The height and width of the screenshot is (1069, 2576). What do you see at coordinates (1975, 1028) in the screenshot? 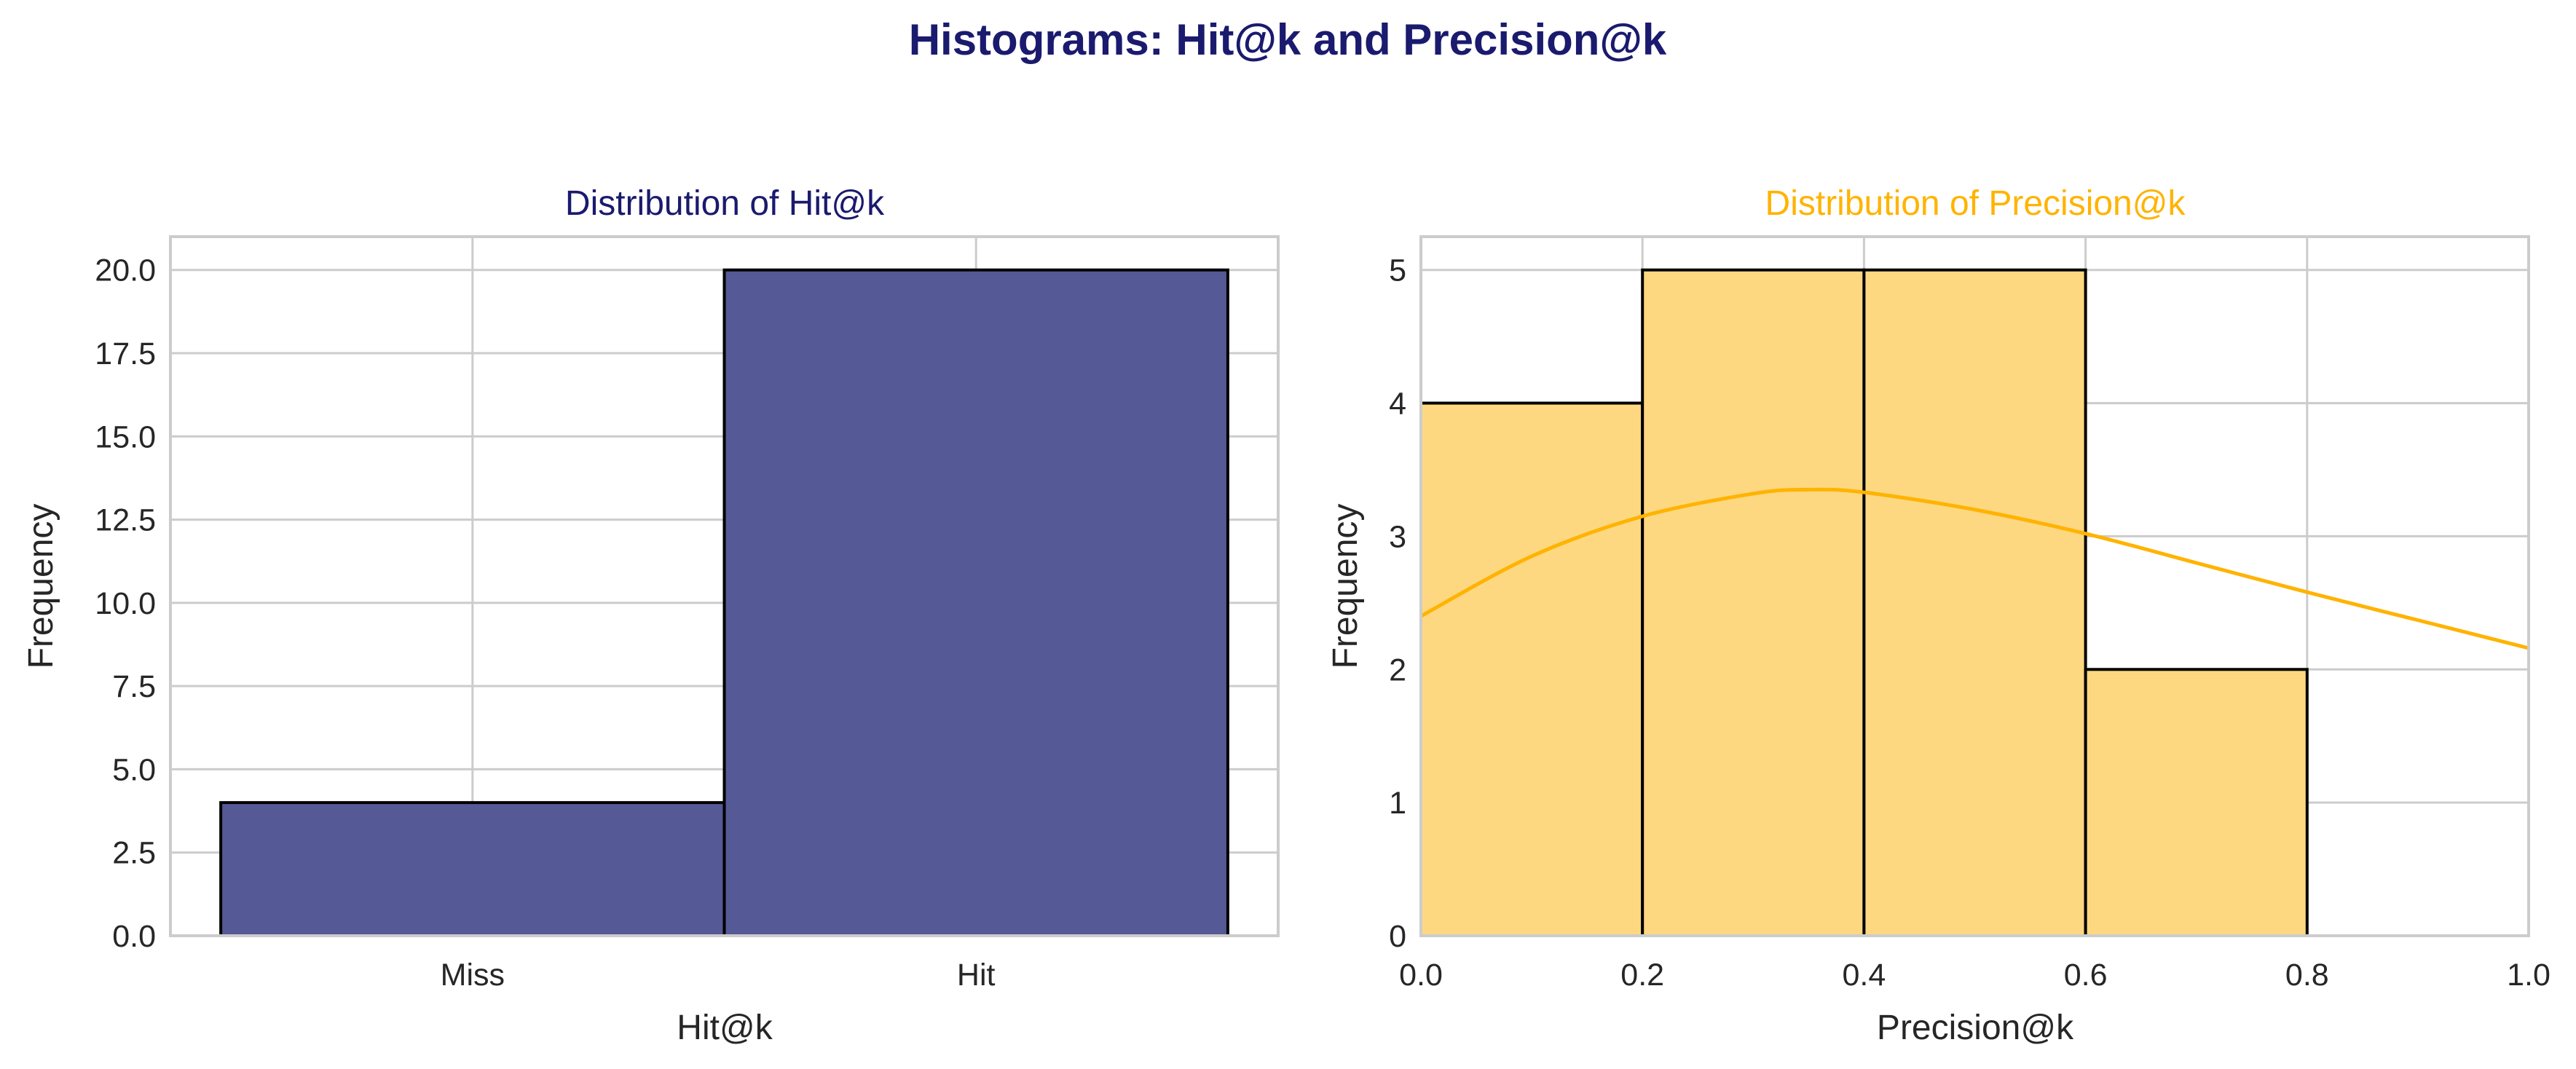
I see `precision-x-axis-label: Precision@k` at bounding box center [1975, 1028].